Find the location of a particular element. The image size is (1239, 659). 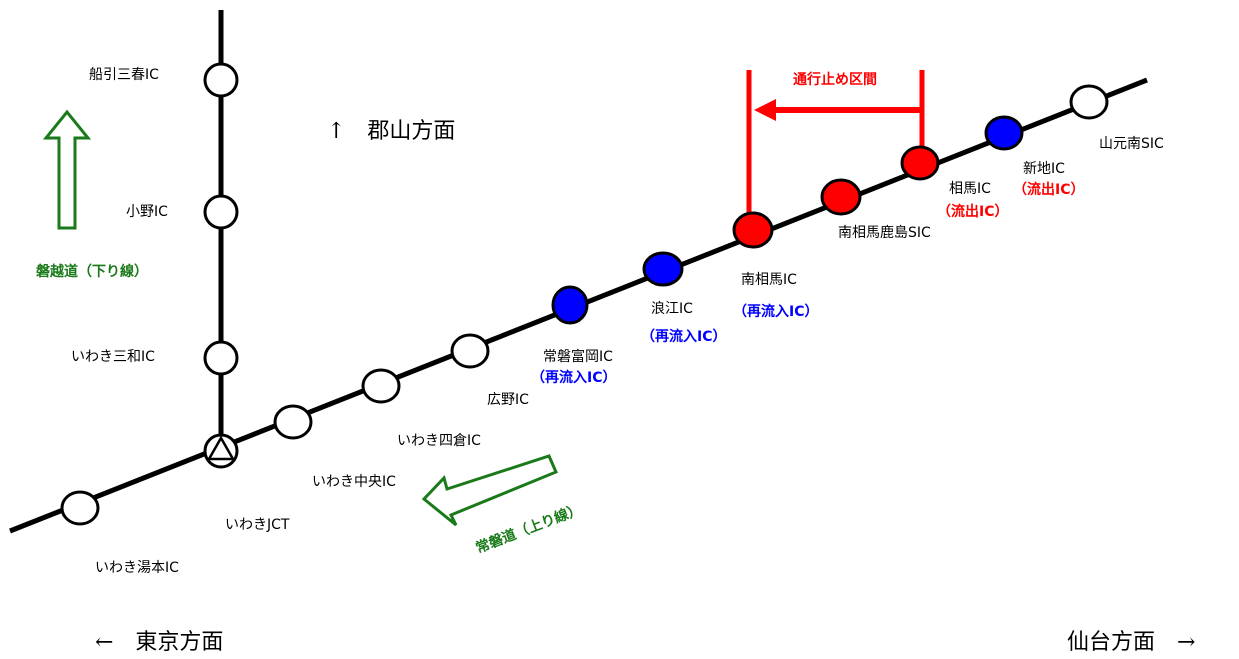

closure-section-bracket: 通行止め区間 is located at coordinates (835, 149).